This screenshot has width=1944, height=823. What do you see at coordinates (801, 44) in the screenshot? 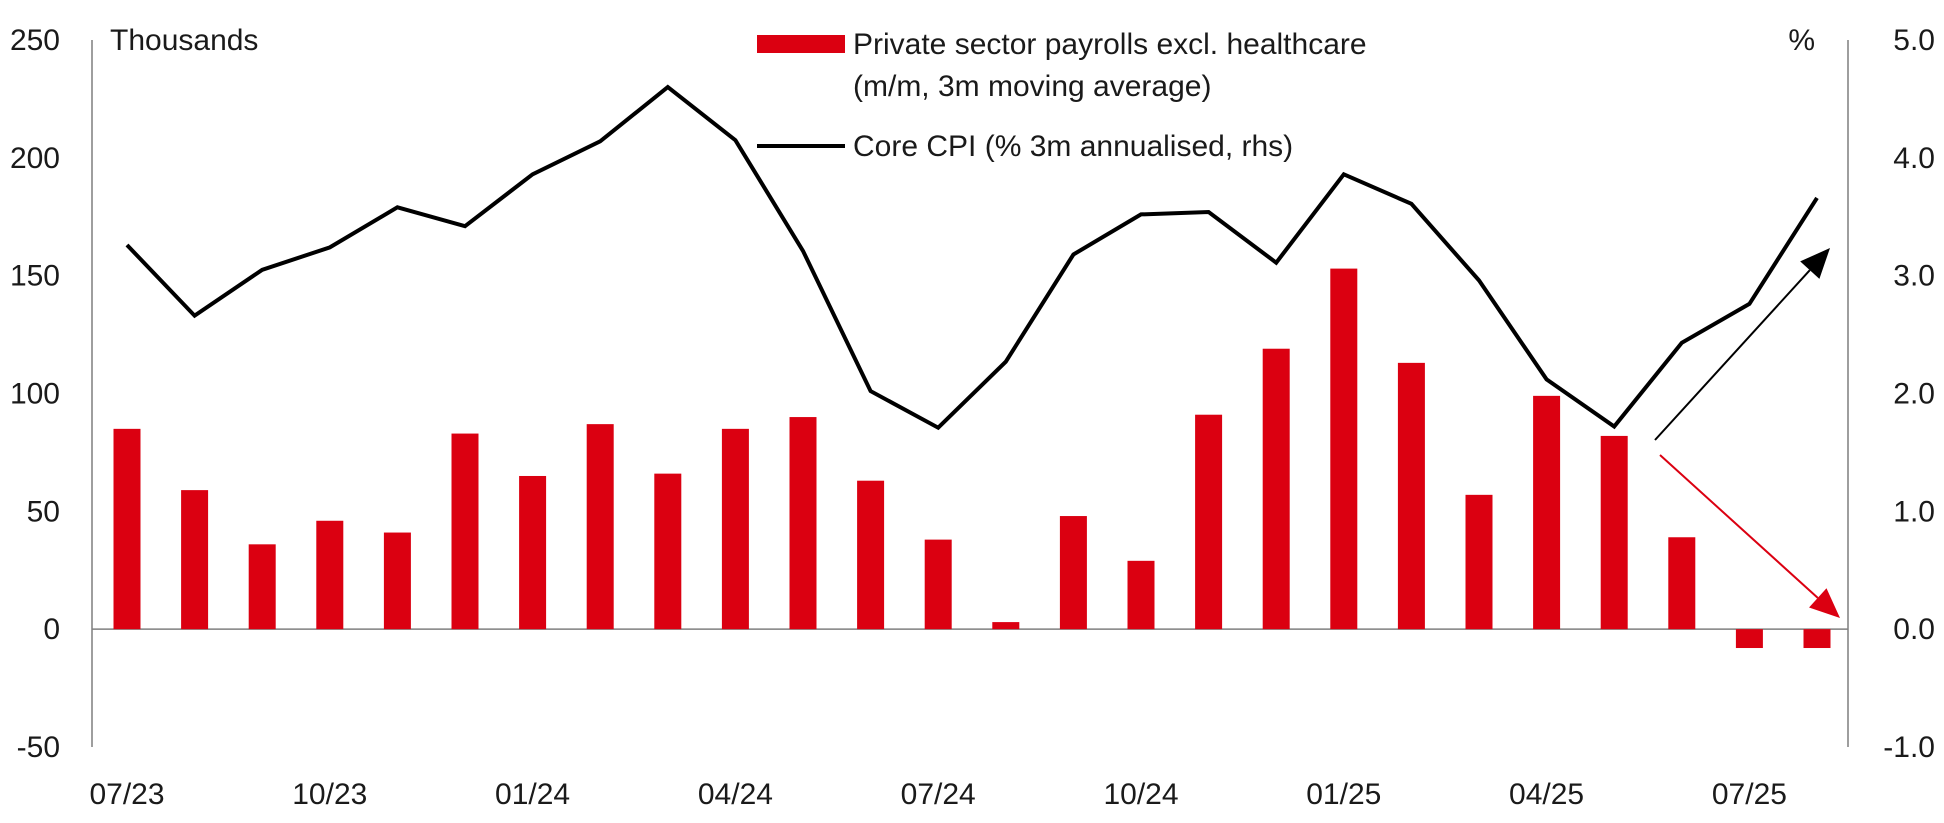
I see `legend-bar-swatch` at bounding box center [801, 44].